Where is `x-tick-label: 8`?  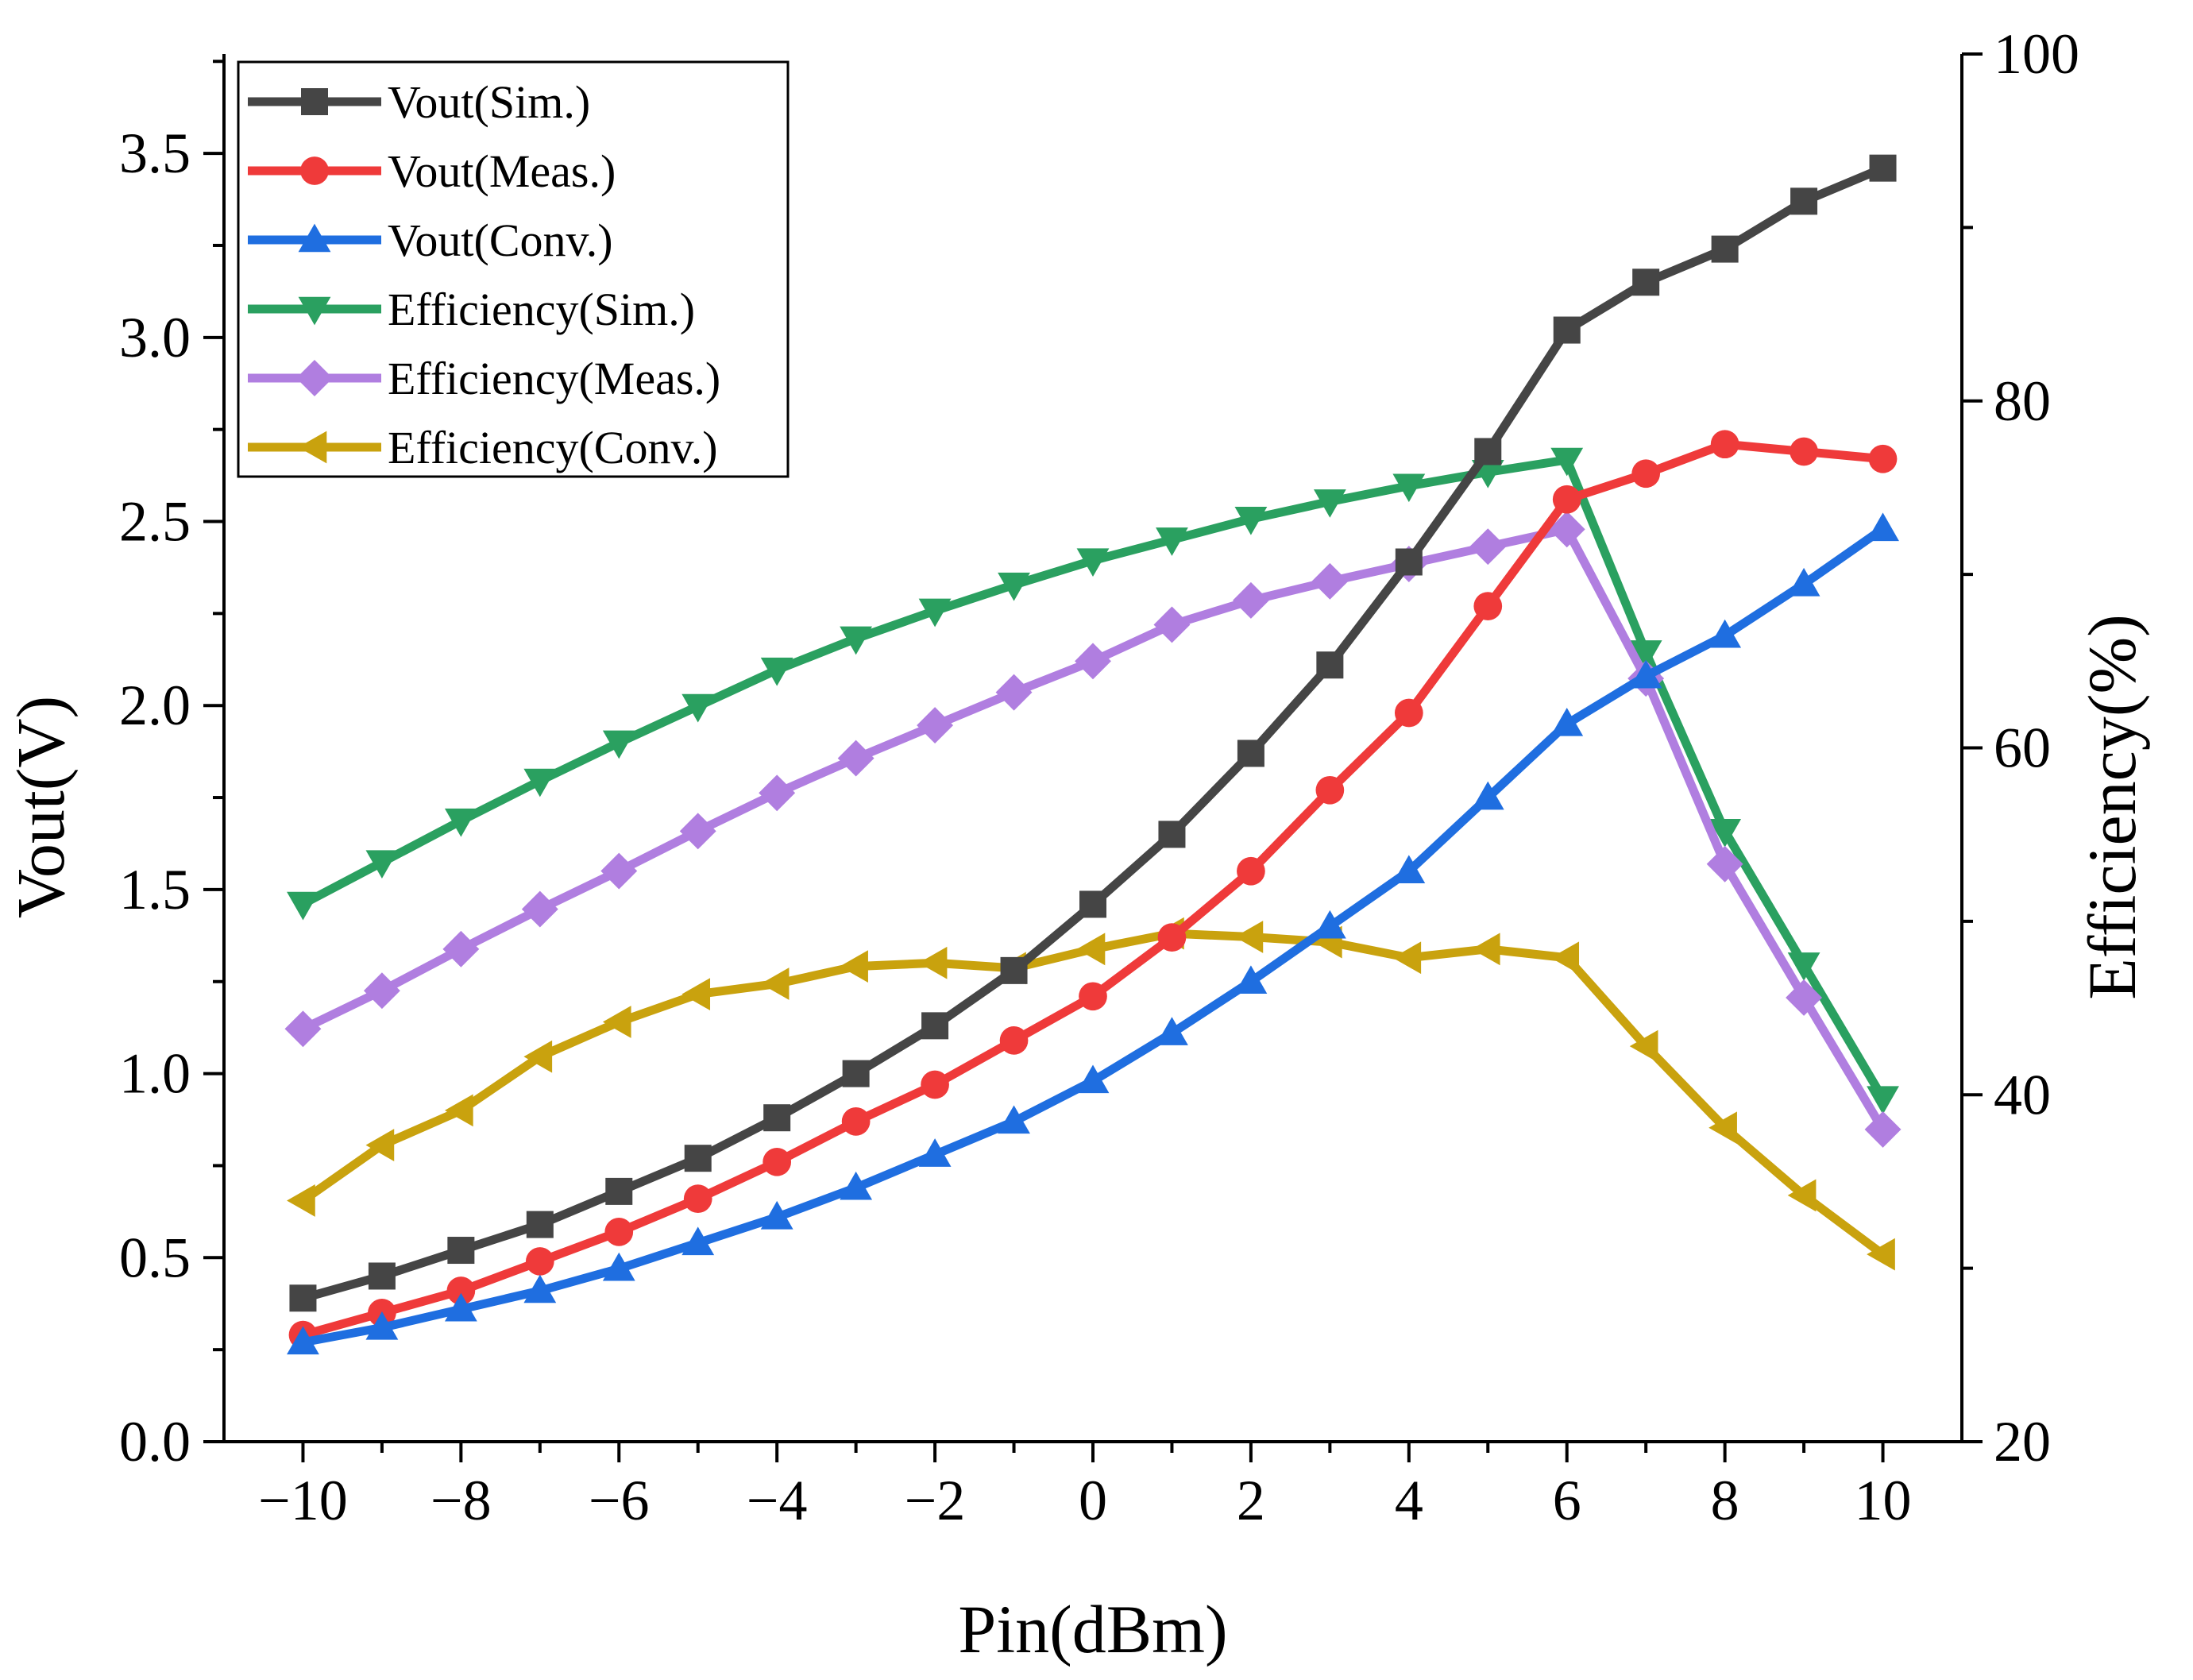
x-tick-label: 8 is located at coordinates (1725, 1500).